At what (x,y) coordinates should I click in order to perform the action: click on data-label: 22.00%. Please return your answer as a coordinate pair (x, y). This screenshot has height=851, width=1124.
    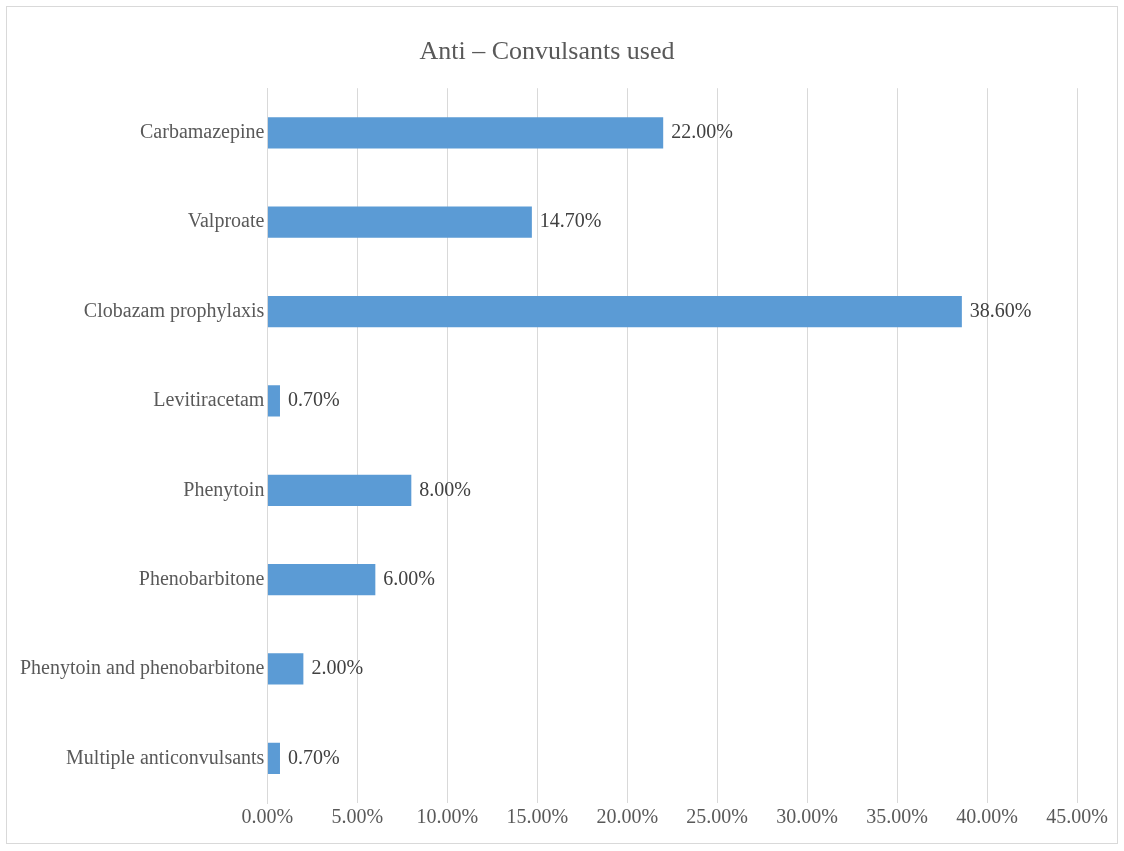
    Looking at the image, I should click on (702, 131).